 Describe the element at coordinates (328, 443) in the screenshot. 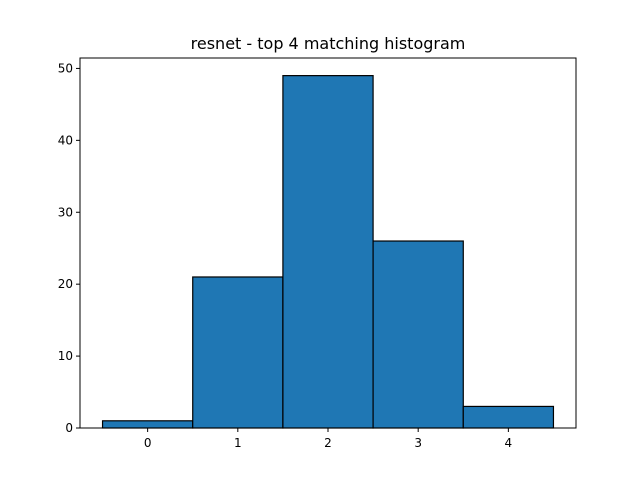

I see `x-tick-label: 2` at that location.